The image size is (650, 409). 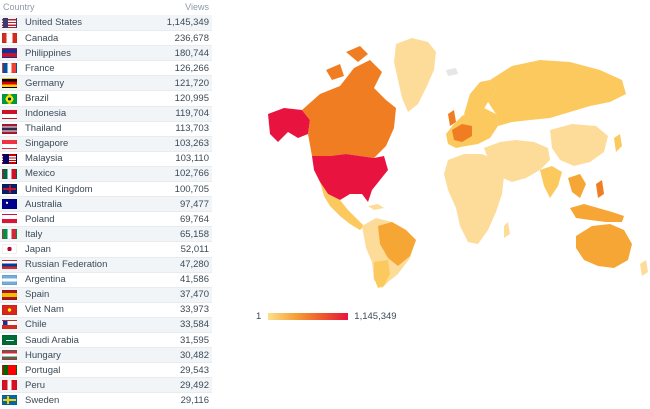 What do you see at coordinates (480, 97) in the screenshot?
I see `map-region-scandinavia` at bounding box center [480, 97].